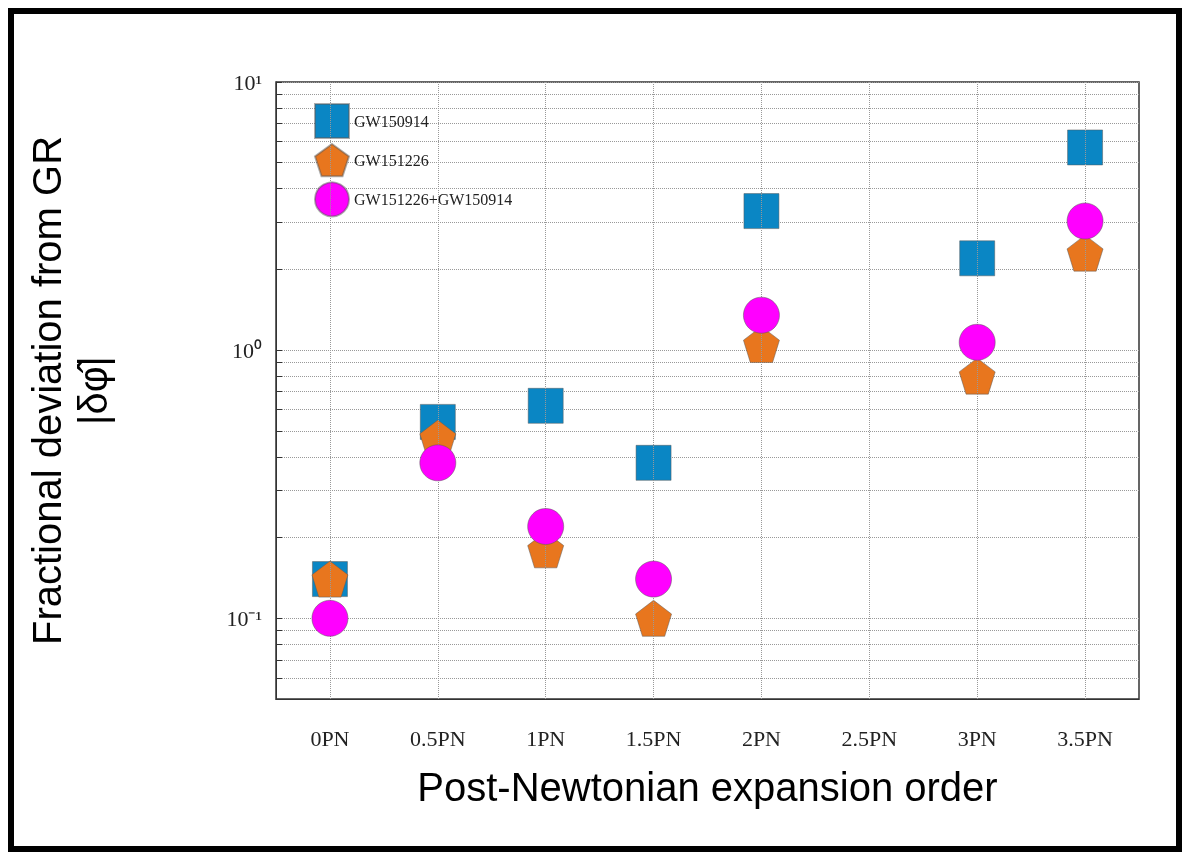  Describe the element at coordinates (244, 618) in the screenshot. I see `y-tick-label: 10⁻¹` at that location.